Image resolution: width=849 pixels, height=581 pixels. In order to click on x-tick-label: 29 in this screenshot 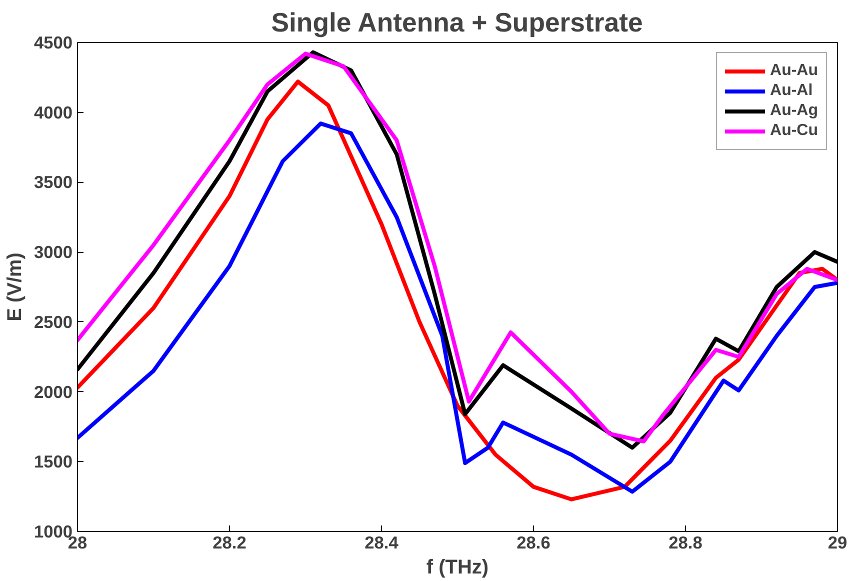, I will do `click(838, 542)`.